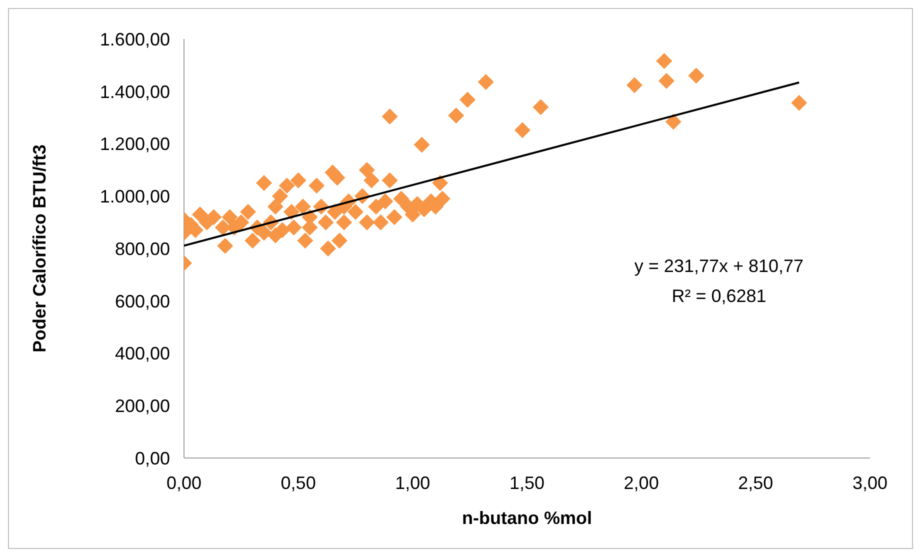 This screenshot has width=921, height=557. Describe the element at coordinates (719, 266) in the screenshot. I see `annotation: y = 231,77x + 810,77` at that location.